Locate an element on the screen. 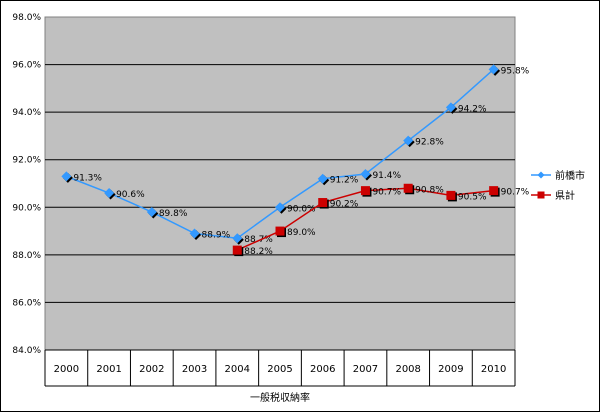  legend-label: 県計 is located at coordinates (565, 195).